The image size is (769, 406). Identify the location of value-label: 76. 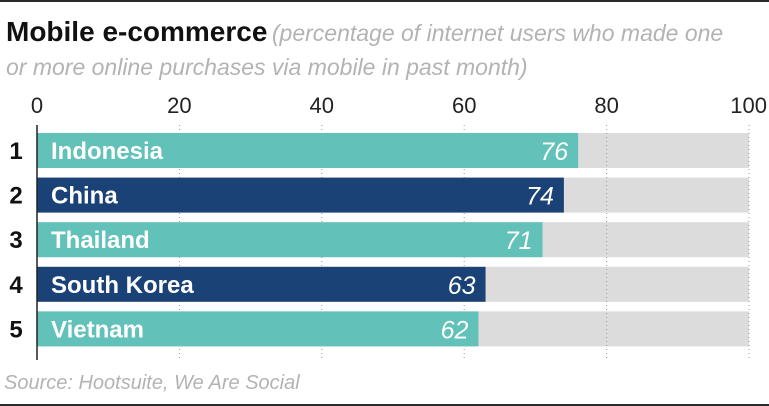
(554, 152).